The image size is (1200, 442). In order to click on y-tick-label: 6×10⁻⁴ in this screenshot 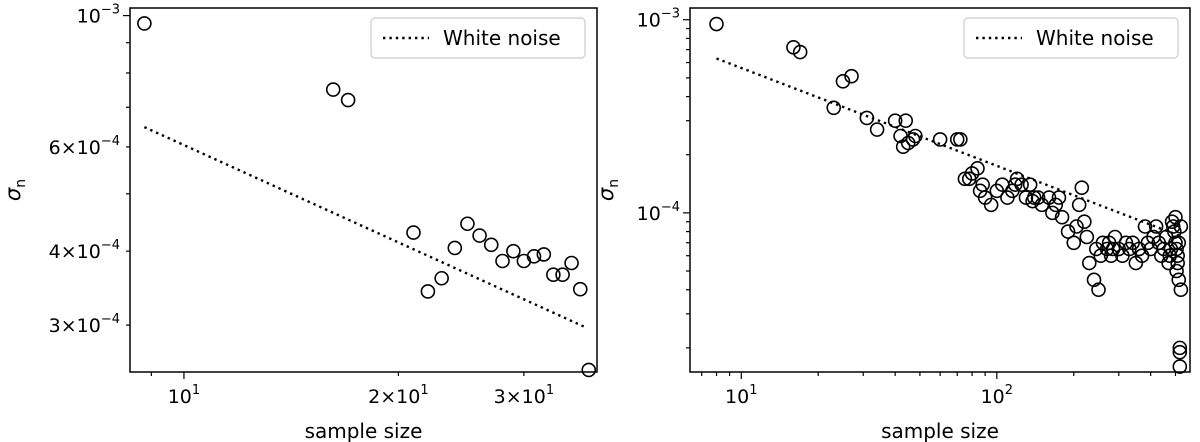, I will do `click(84, 146)`.